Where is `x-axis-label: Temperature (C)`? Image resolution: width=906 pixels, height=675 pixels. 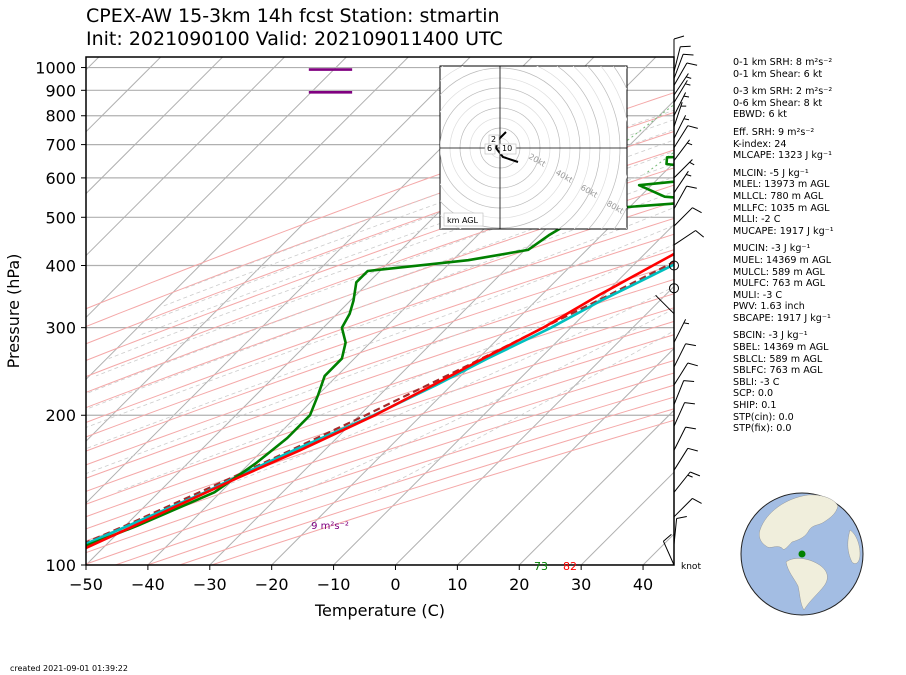
x-axis-label: Temperature (C) is located at coordinates (379, 610).